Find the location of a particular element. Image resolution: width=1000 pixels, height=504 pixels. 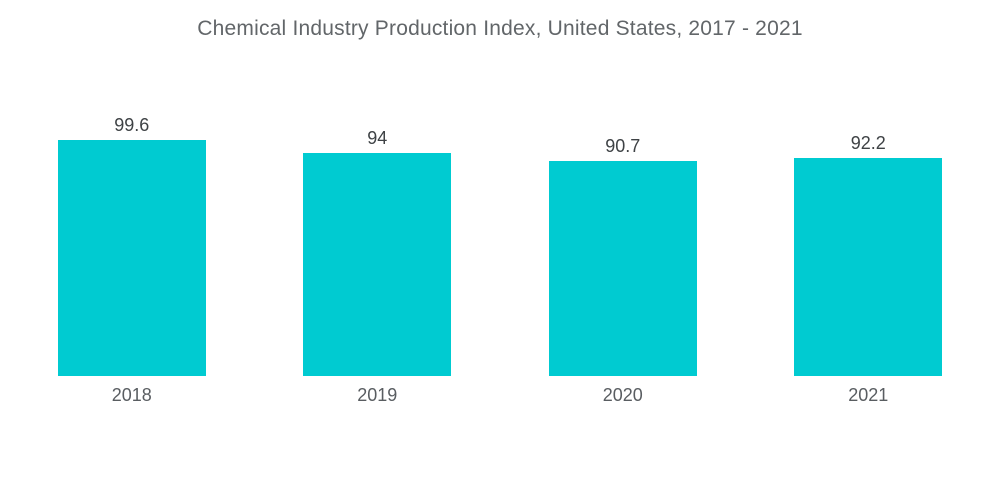

x-axis-label: 2018 is located at coordinates (131, 395).